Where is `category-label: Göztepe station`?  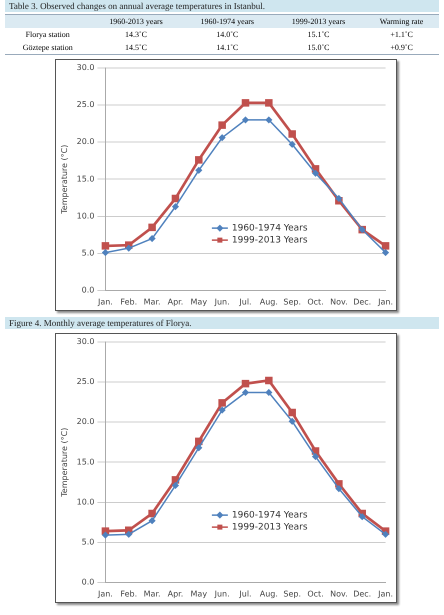 category-label: Göztepe station is located at coordinates (47, 47).